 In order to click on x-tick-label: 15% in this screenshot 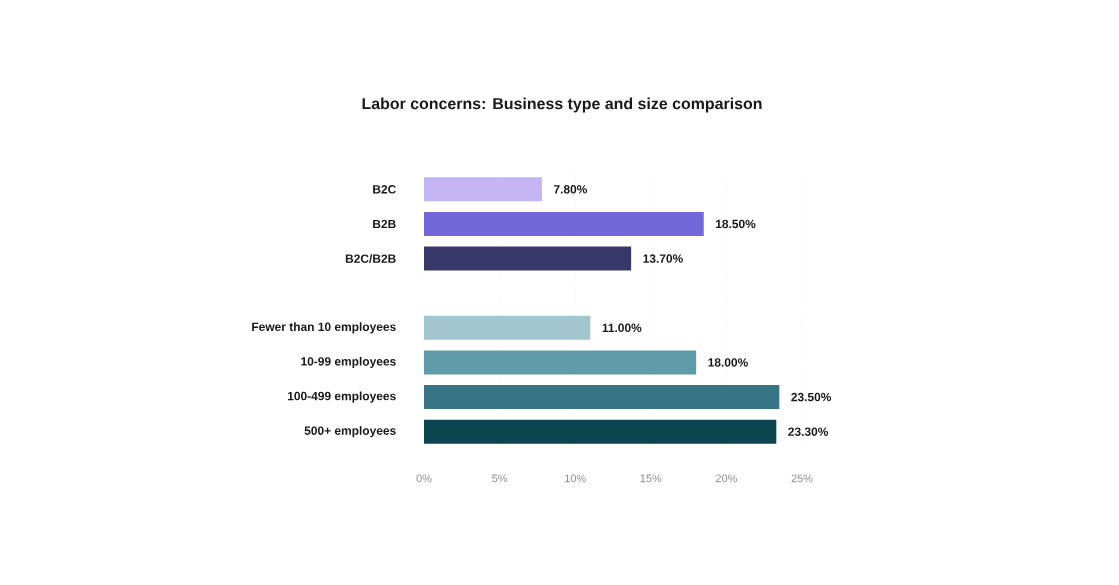, I will do `click(651, 478)`.